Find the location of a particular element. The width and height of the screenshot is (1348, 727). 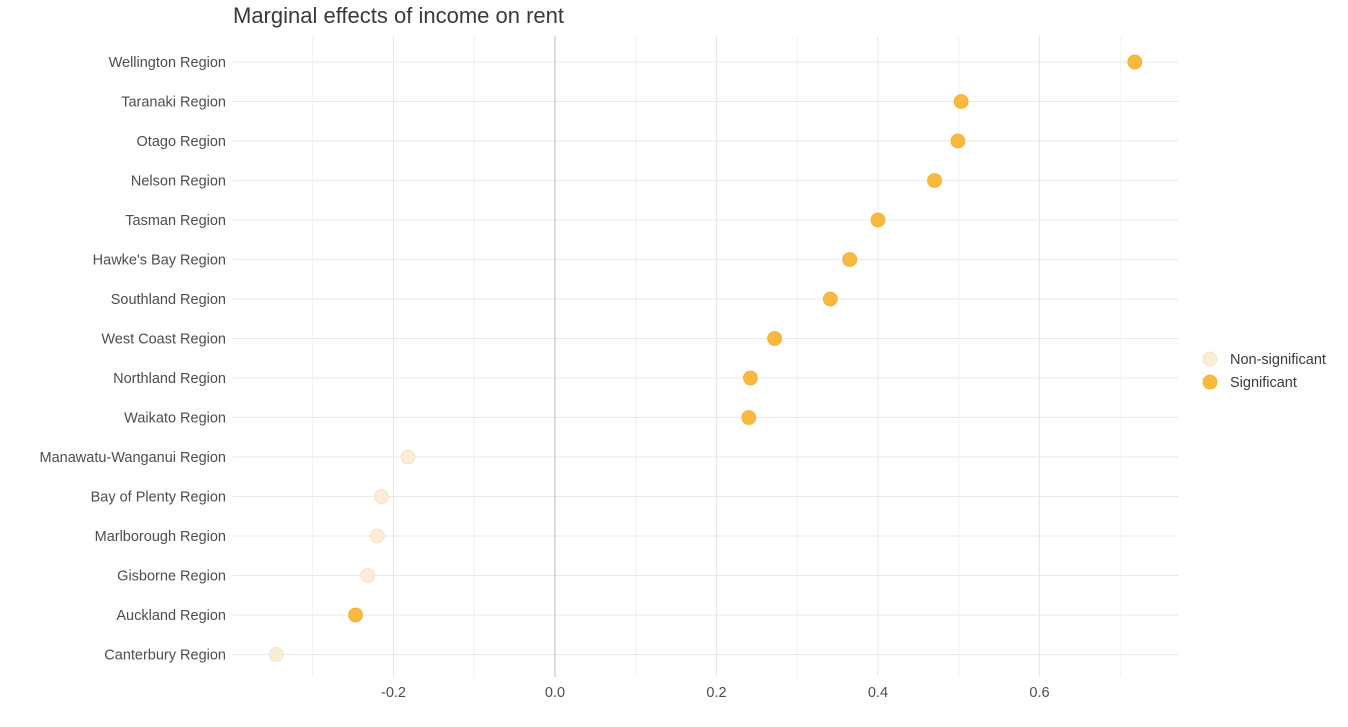

x-axis-labels: -0.2 0.0 0.2 0.4 0.6 is located at coordinates (715, 693).